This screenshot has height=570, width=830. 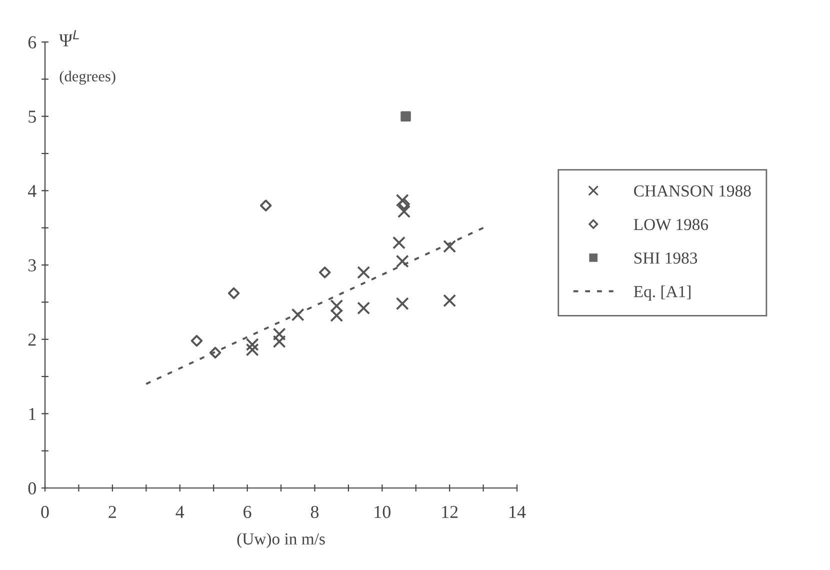 What do you see at coordinates (671, 224) in the screenshot?
I see `legend-label: LOW 1986` at bounding box center [671, 224].